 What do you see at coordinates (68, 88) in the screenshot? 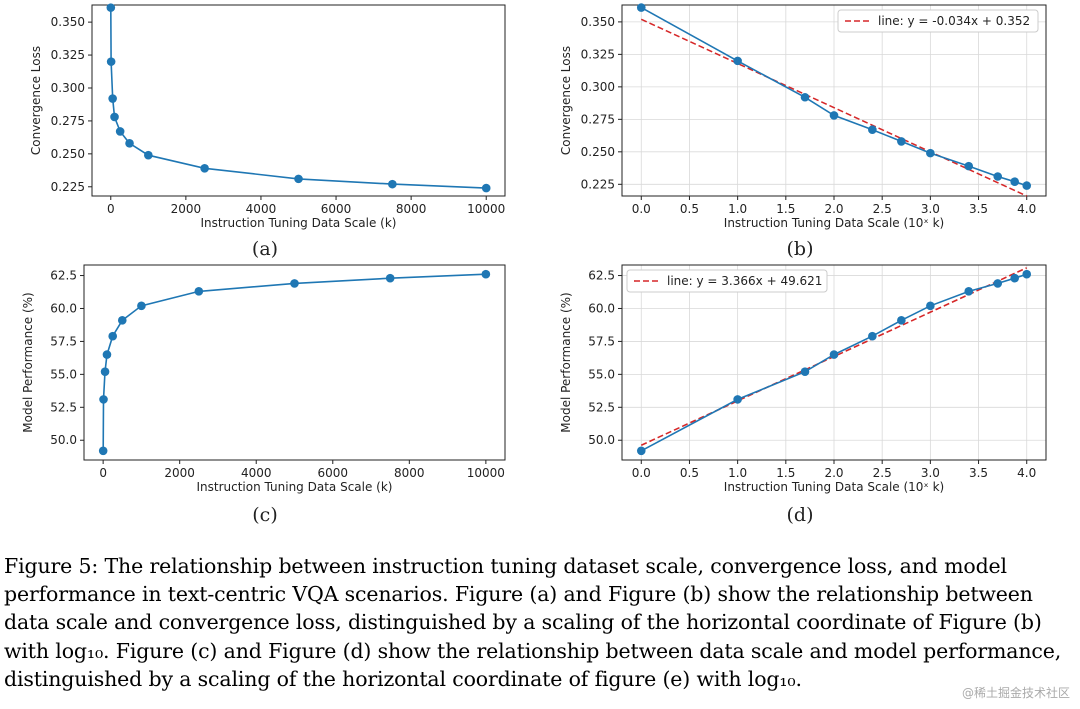
I see `y-tick-label: 0.300` at bounding box center [68, 88].